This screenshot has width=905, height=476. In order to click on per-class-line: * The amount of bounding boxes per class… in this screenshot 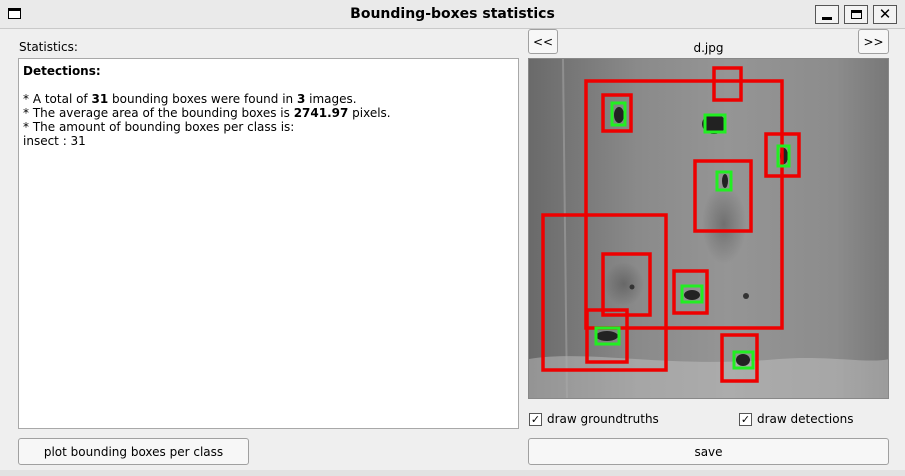, I will do `click(159, 127)`.